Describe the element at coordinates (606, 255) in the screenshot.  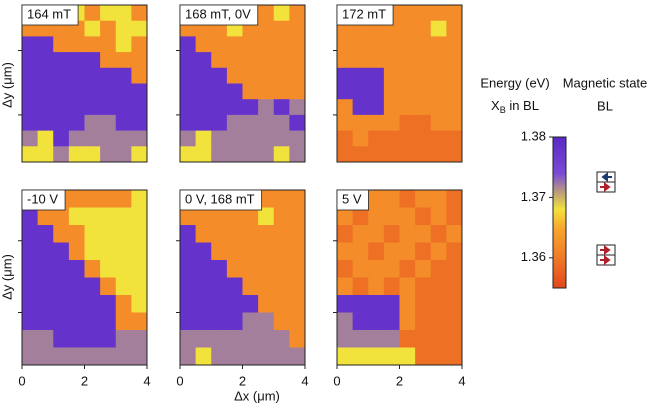
I see `state-parallel` at that location.